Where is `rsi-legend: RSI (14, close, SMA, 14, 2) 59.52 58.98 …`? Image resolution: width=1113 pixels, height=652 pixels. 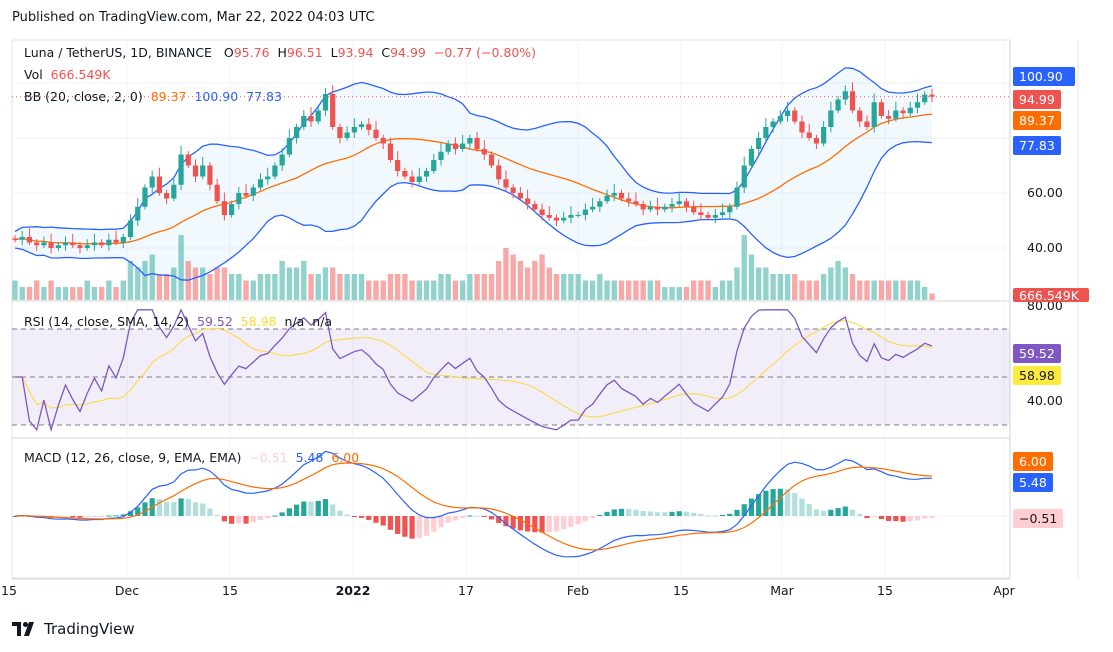
rsi-legend: RSI (14, close, SMA, 14, 2) 59.52 58.98 … is located at coordinates (178, 321).